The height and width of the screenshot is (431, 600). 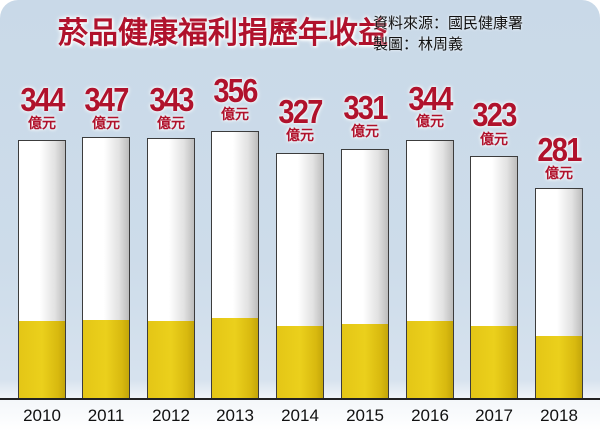 I want to click on chart-title: 菸品健康福利捐歷年收益, so click(x=223, y=33).